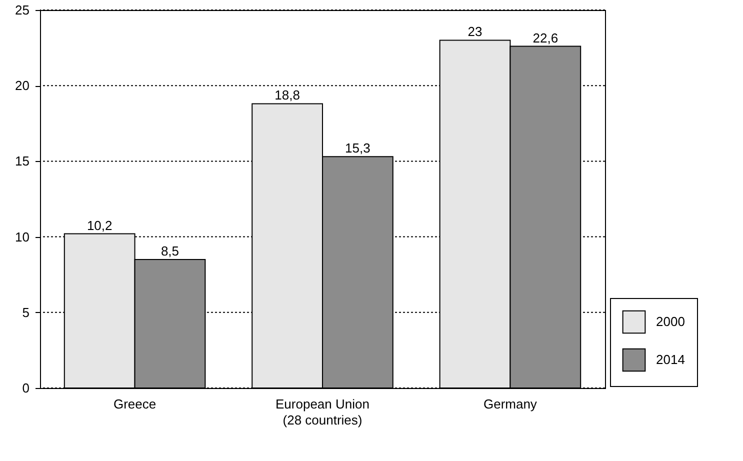  What do you see at coordinates (287, 95) in the screenshot?
I see `data-label: 18,8` at bounding box center [287, 95].